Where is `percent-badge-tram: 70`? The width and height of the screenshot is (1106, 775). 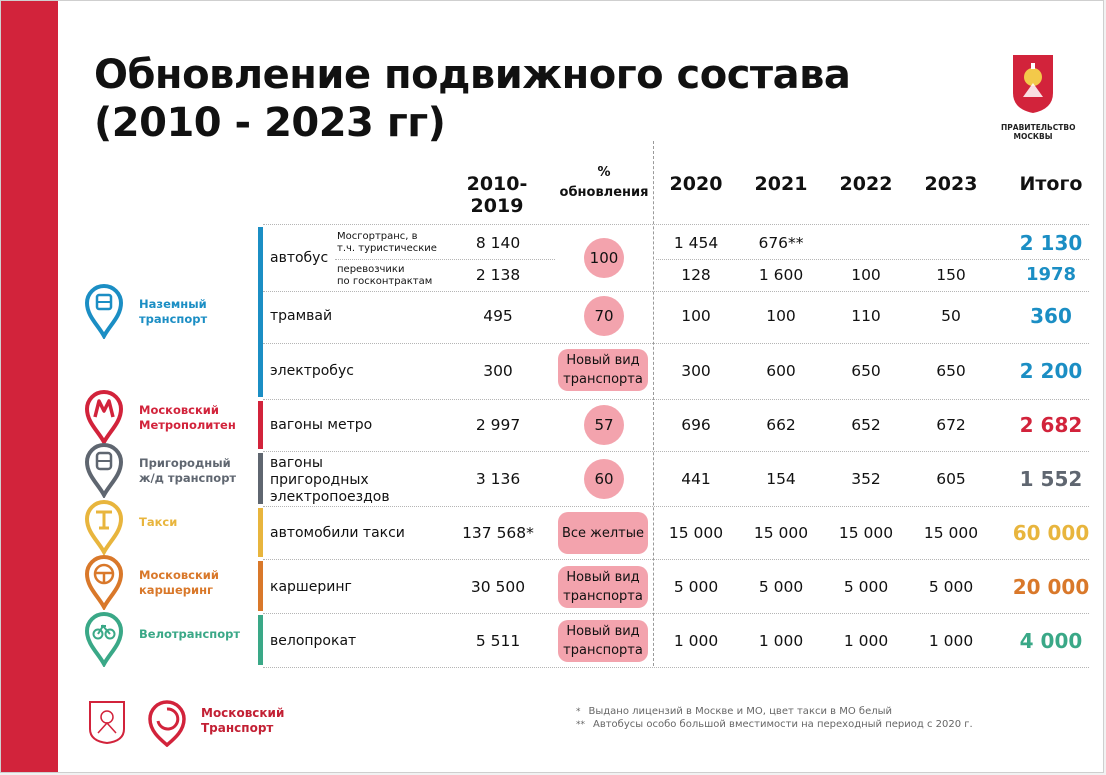
percent-badge-tram: 70 is located at coordinates (604, 316).